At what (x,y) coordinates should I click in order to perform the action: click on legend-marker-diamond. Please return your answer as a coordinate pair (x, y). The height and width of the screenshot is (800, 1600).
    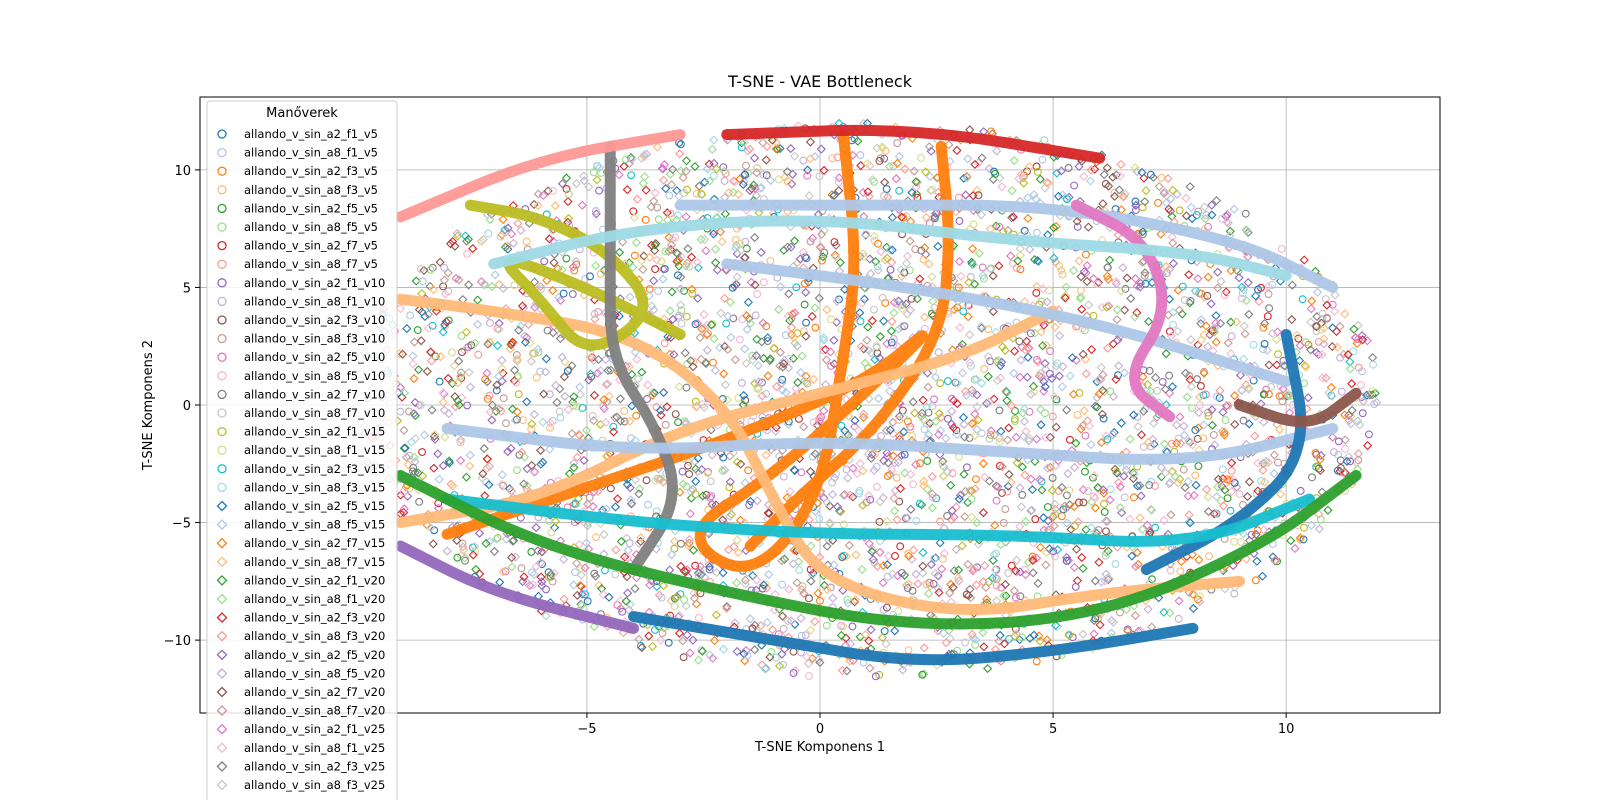
    Looking at the image, I should click on (222, 636).